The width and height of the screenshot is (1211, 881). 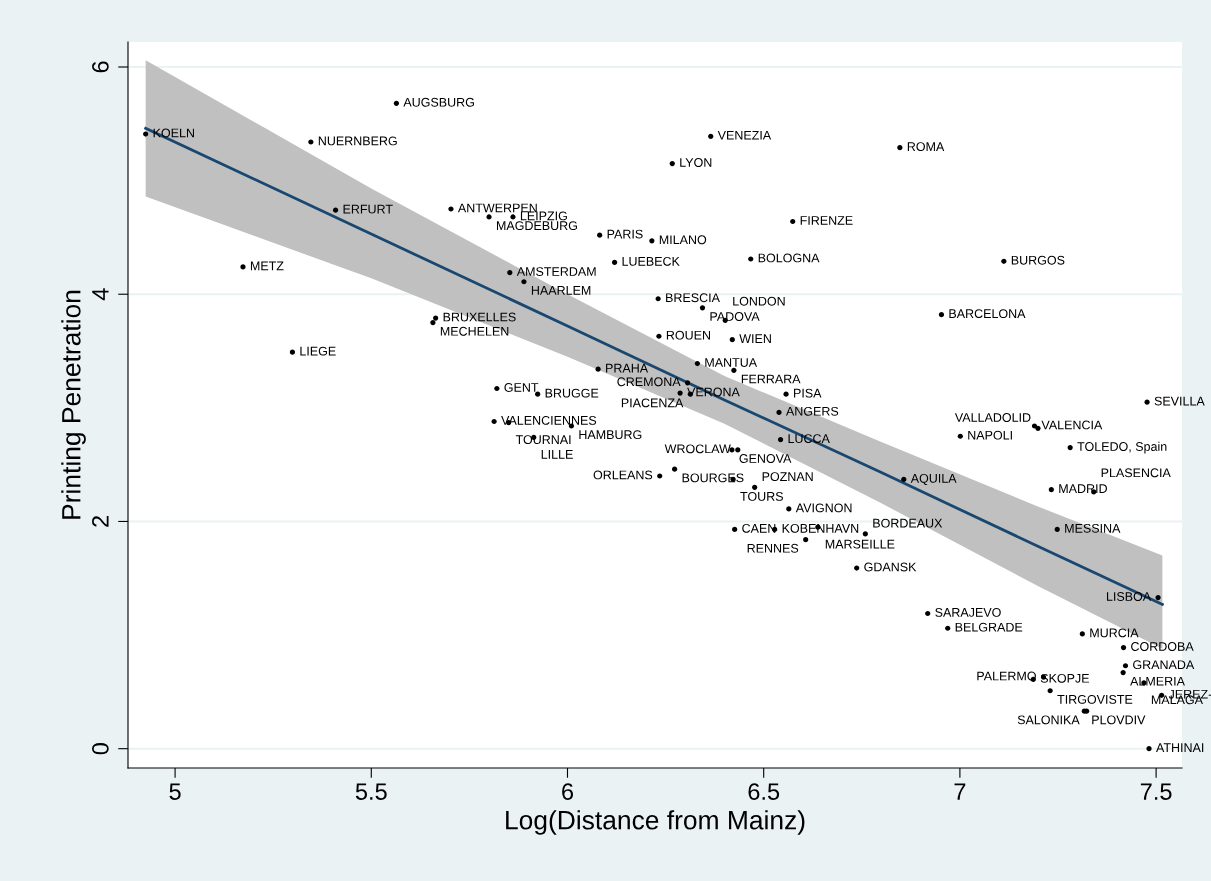 What do you see at coordinates (625, 234) in the screenshot?
I see `data-label: PARIS` at bounding box center [625, 234].